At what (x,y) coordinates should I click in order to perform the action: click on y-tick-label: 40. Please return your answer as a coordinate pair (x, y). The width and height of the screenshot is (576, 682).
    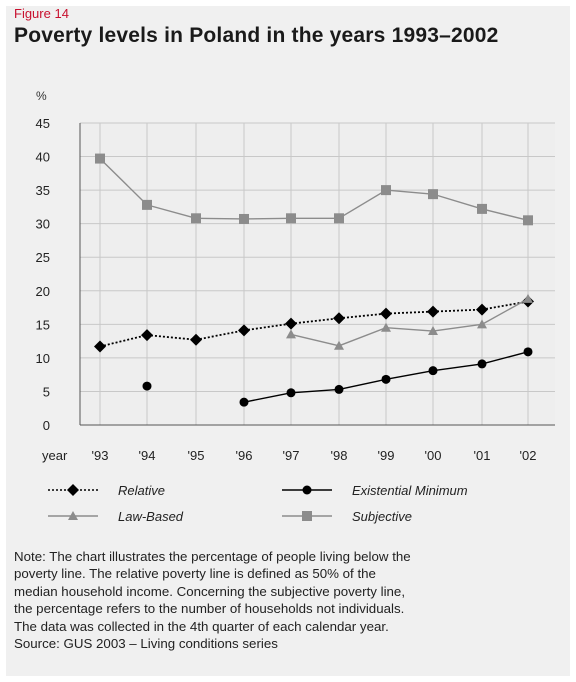
    Looking at the image, I should click on (43, 157).